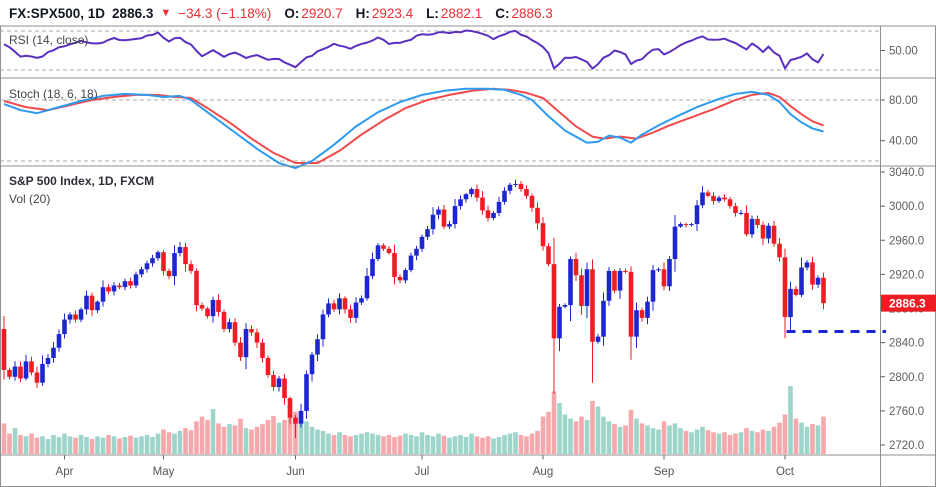 The image size is (936, 487). Describe the element at coordinates (461, 13) in the screenshot. I see `low-number: 2882.1` at that location.